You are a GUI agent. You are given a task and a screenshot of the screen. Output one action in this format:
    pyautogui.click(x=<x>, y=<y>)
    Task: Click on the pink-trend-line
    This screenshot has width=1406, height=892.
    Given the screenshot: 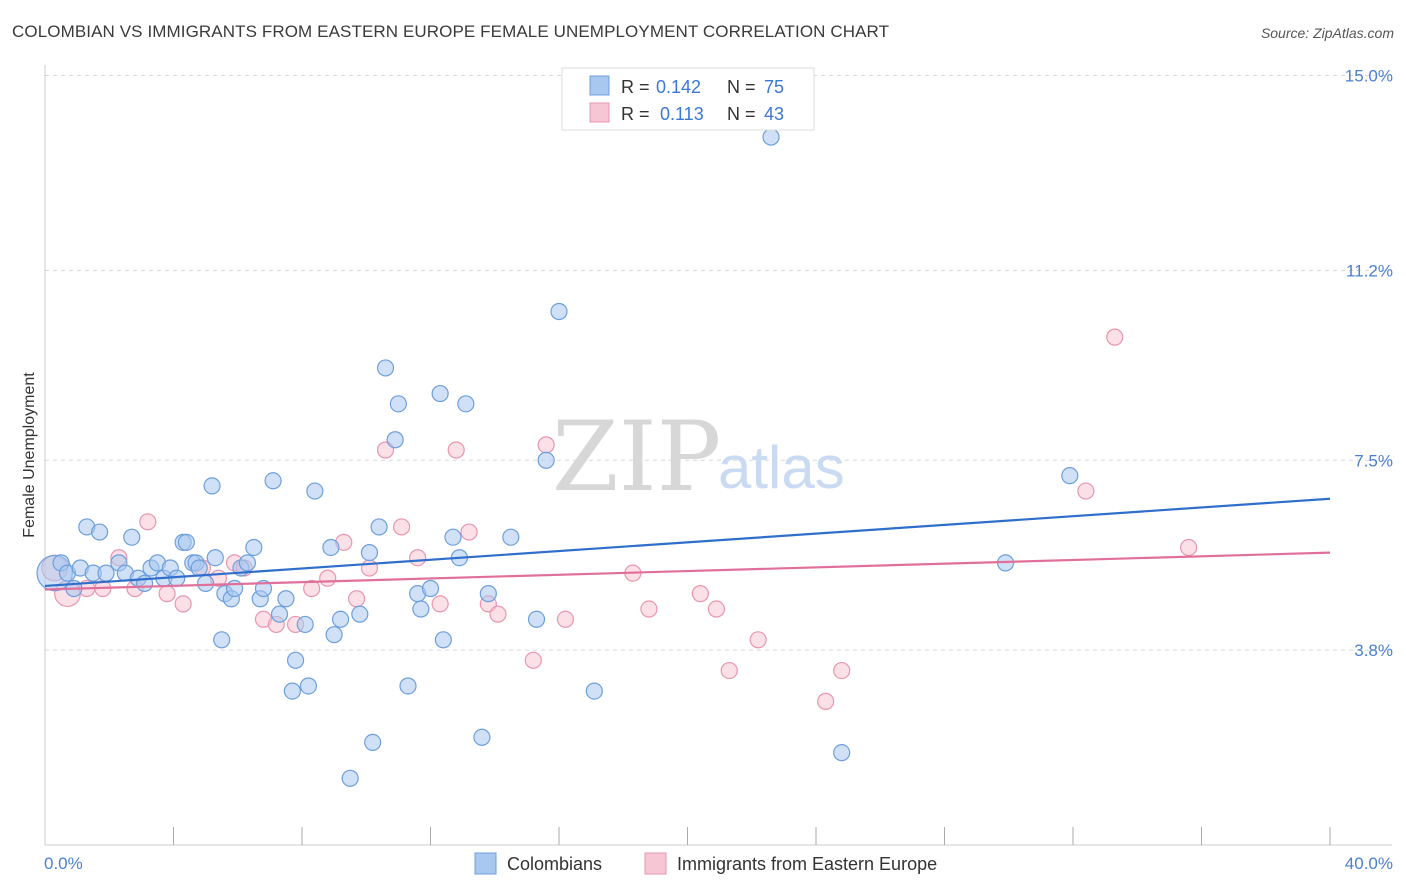 What is the action you would take?
    pyautogui.click(x=687, y=571)
    